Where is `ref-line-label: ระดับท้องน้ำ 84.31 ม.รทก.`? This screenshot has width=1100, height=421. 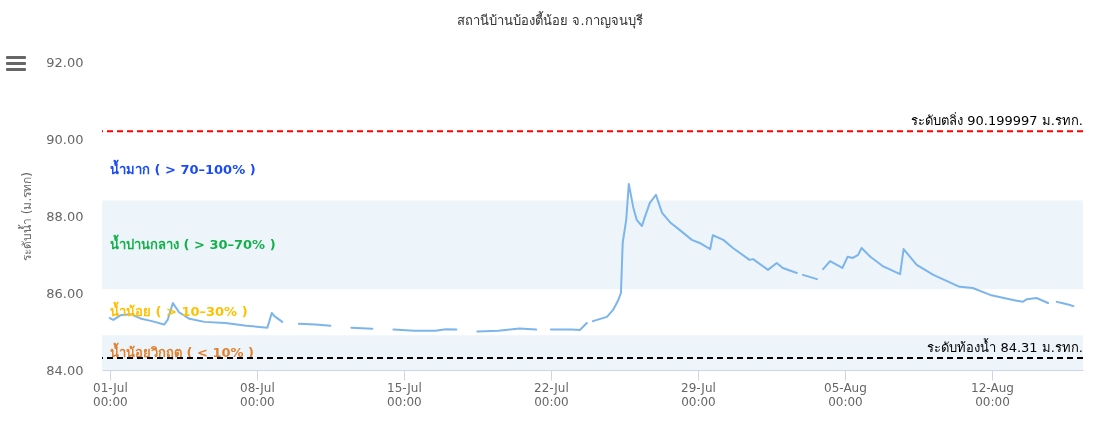 ref-line-label: ระดับท้องน้ำ 84.31 ม.รทก. is located at coordinates (1005, 347).